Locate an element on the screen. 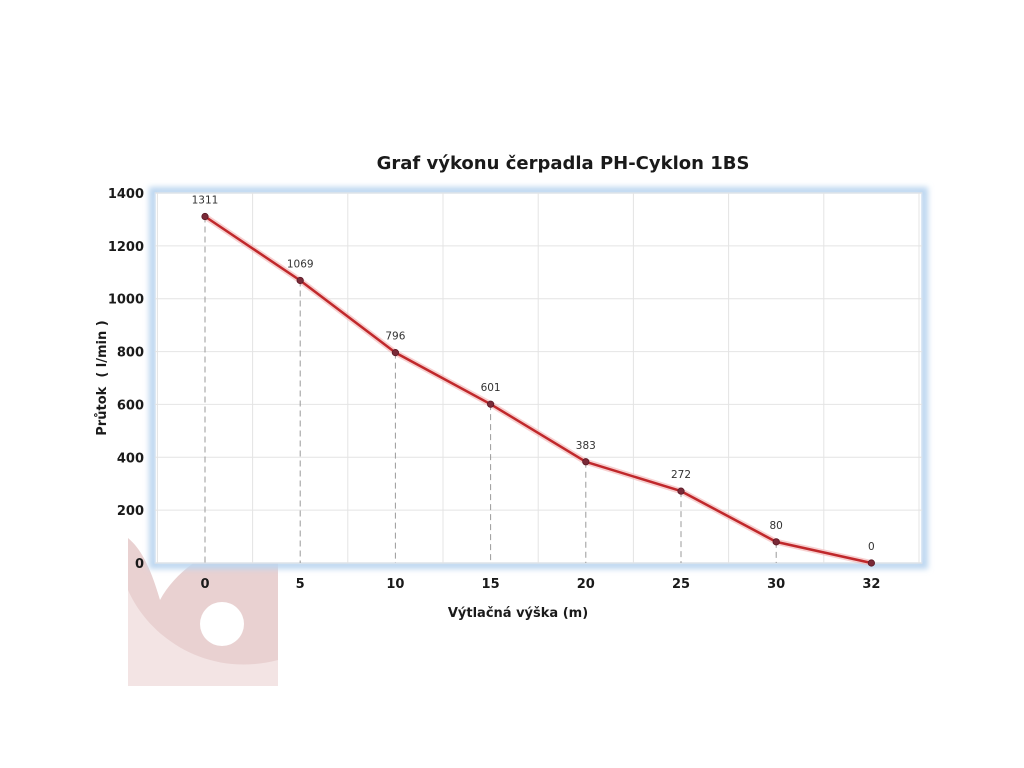  chart-title: Graf výkonu čerpadla PH-Cyklon 1BS is located at coordinates (563, 163).